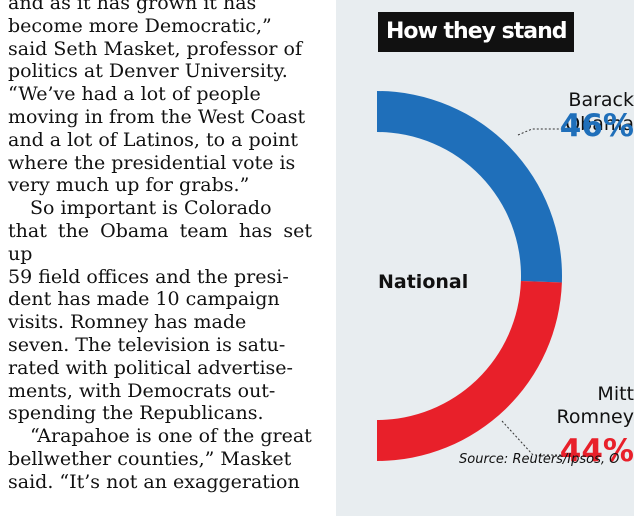 The width and height of the screenshot is (634, 516). I want to click on article-line: ments, with Democrats out-, so click(142, 390).